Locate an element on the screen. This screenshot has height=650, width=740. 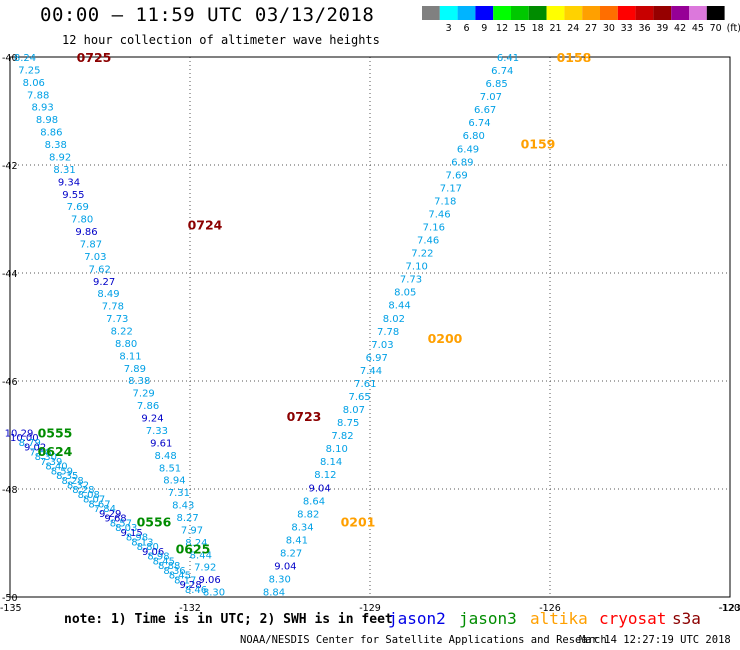
wave-height-label: 8.67 is located at coordinates (99, 504).